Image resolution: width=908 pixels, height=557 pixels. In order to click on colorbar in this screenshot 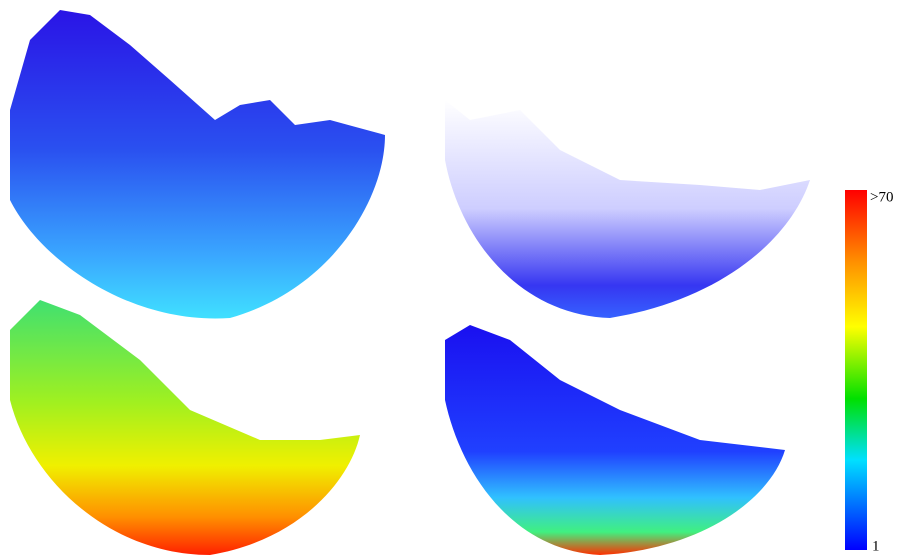, I will do `click(856, 370)`.